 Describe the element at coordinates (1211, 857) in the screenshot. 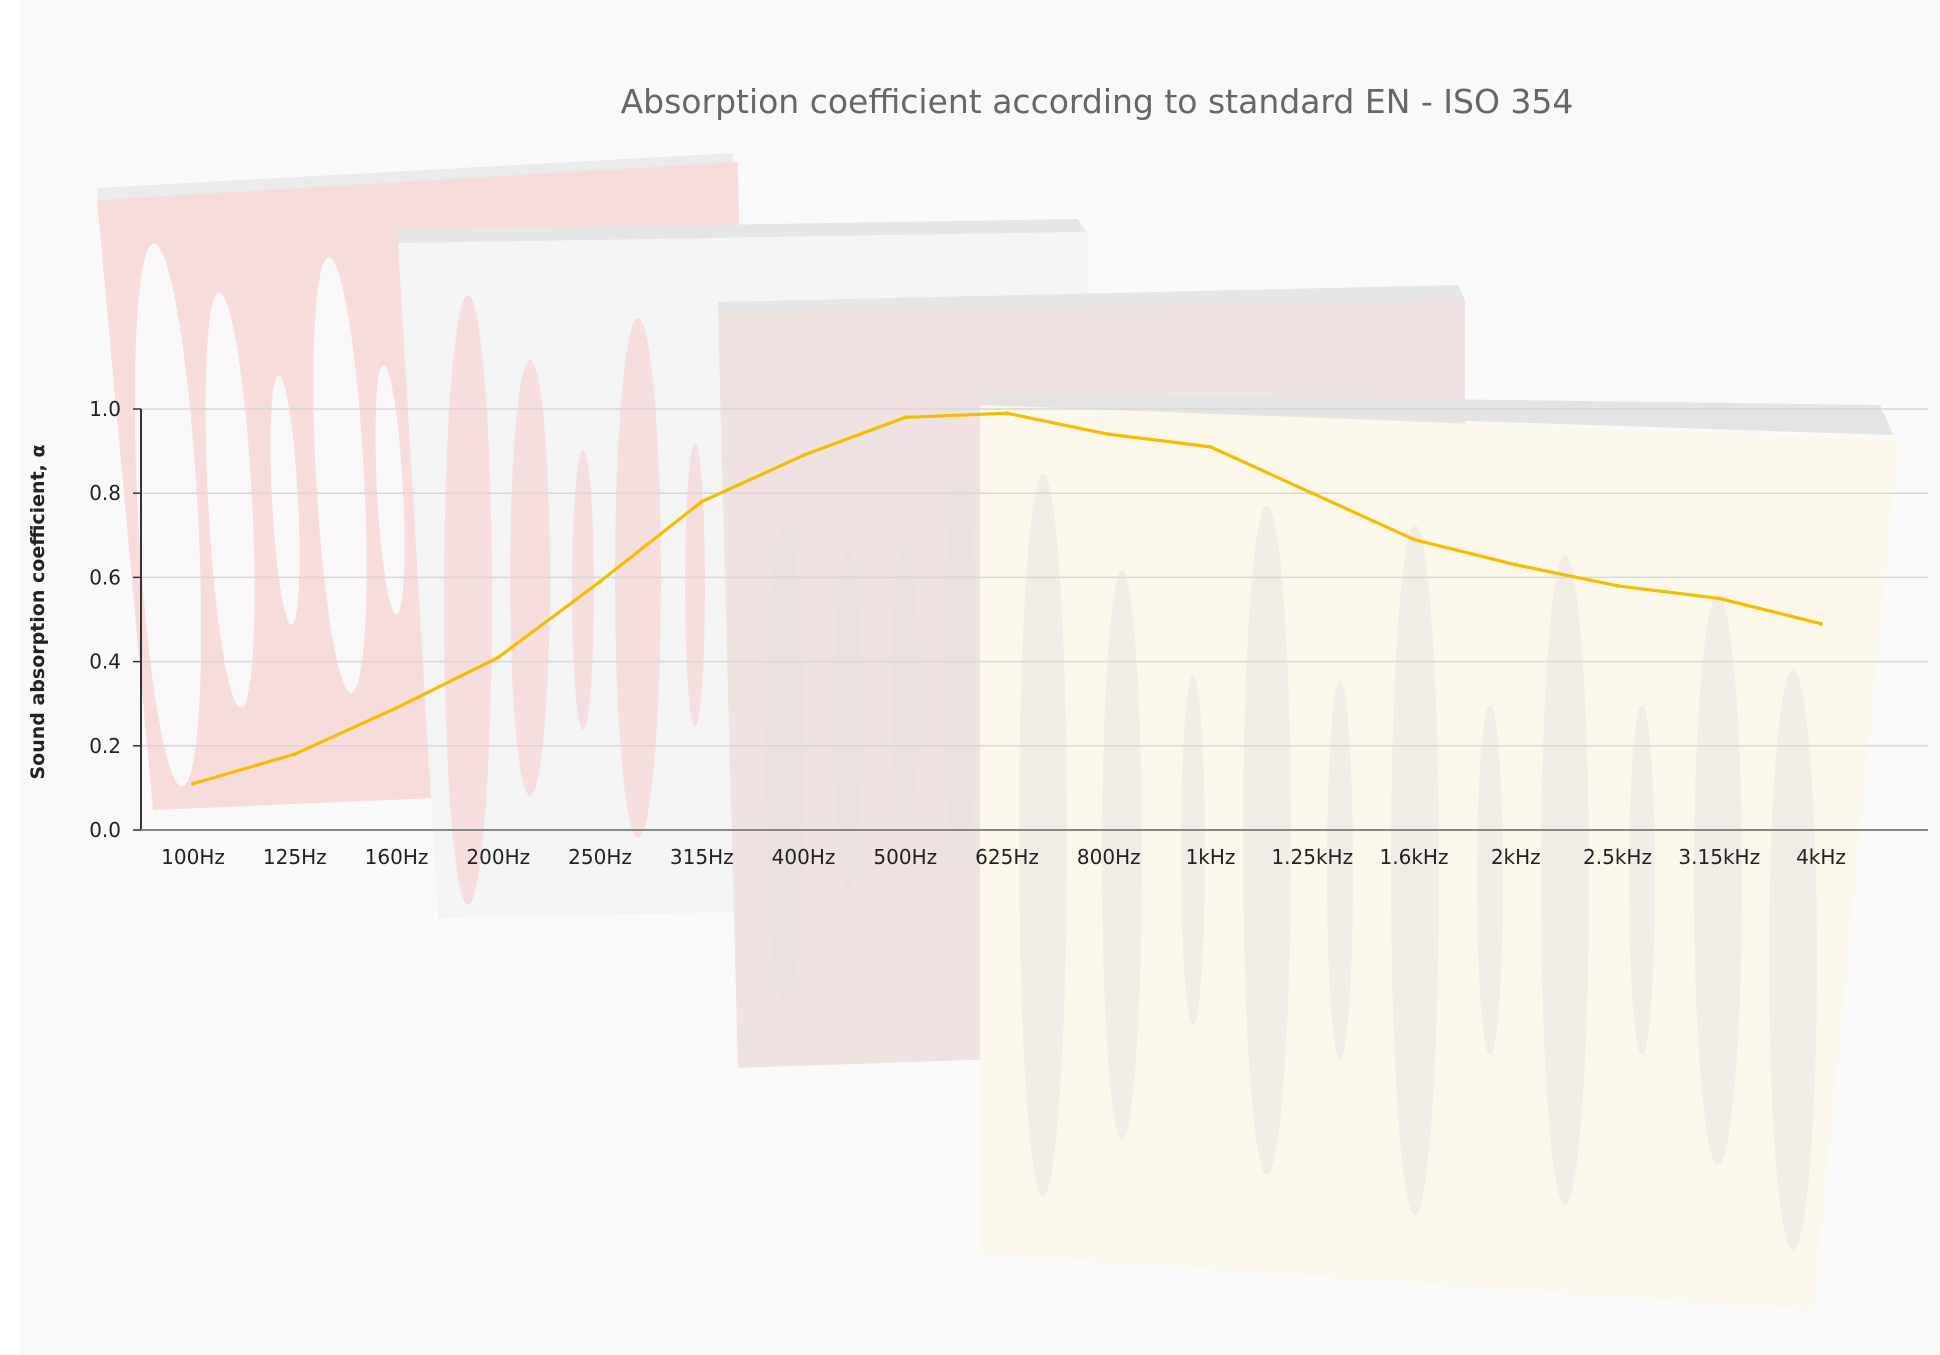

I see `x-tick-label: 1kHz` at that location.